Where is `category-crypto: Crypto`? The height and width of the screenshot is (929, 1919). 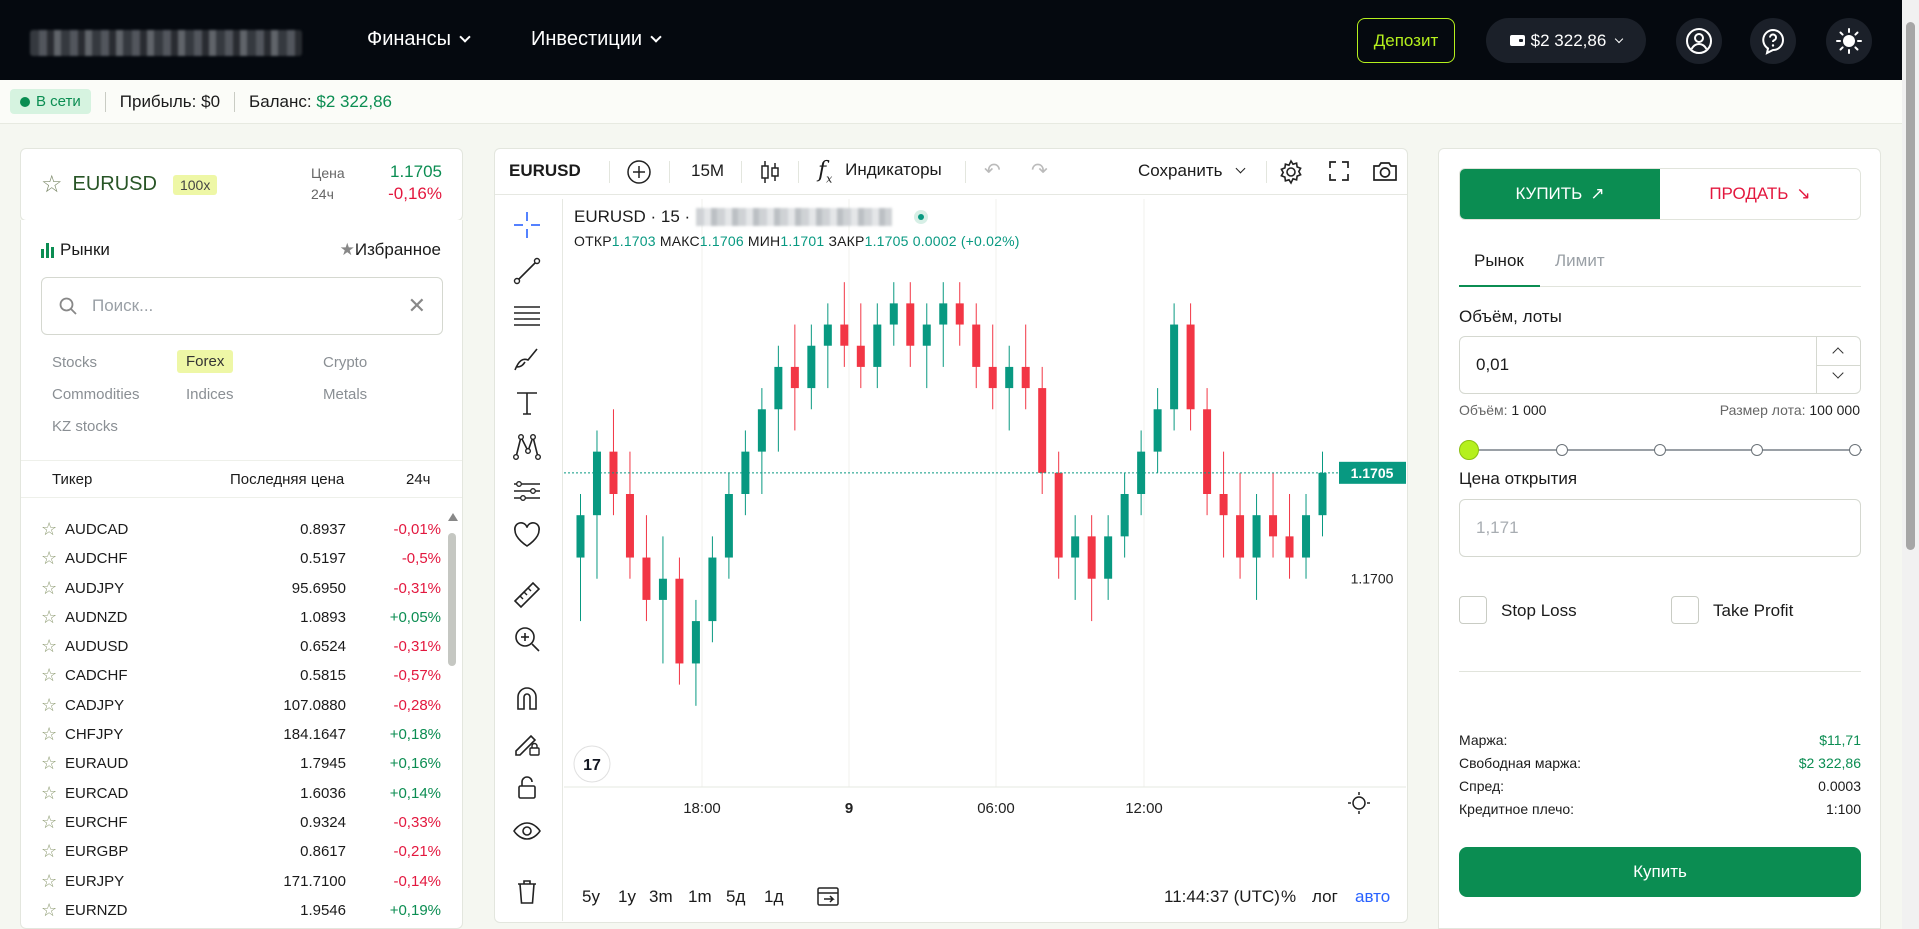 category-crypto: Crypto is located at coordinates (345, 362).